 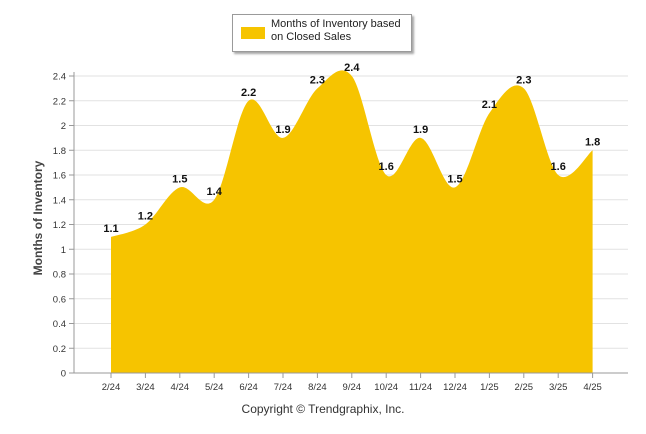 I want to click on y-tick-label: 1, so click(x=63, y=250).